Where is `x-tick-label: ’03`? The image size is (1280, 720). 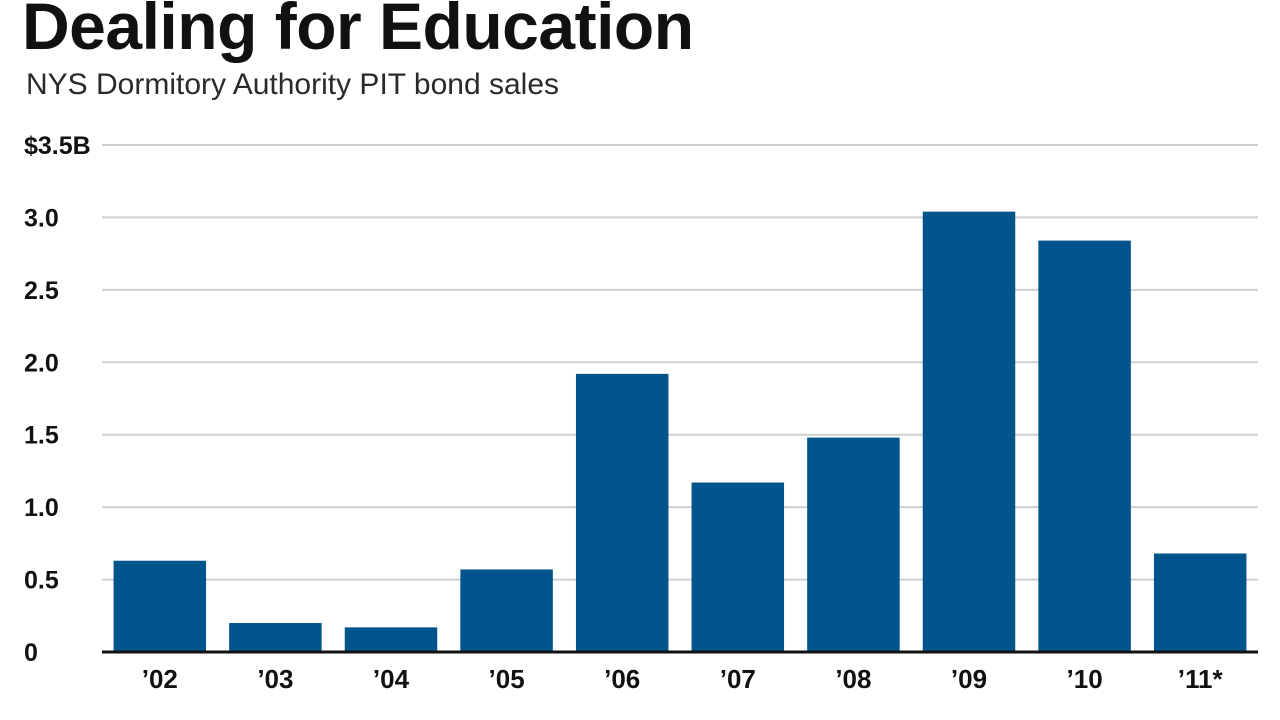
x-tick-label: ’03 is located at coordinates (275, 679).